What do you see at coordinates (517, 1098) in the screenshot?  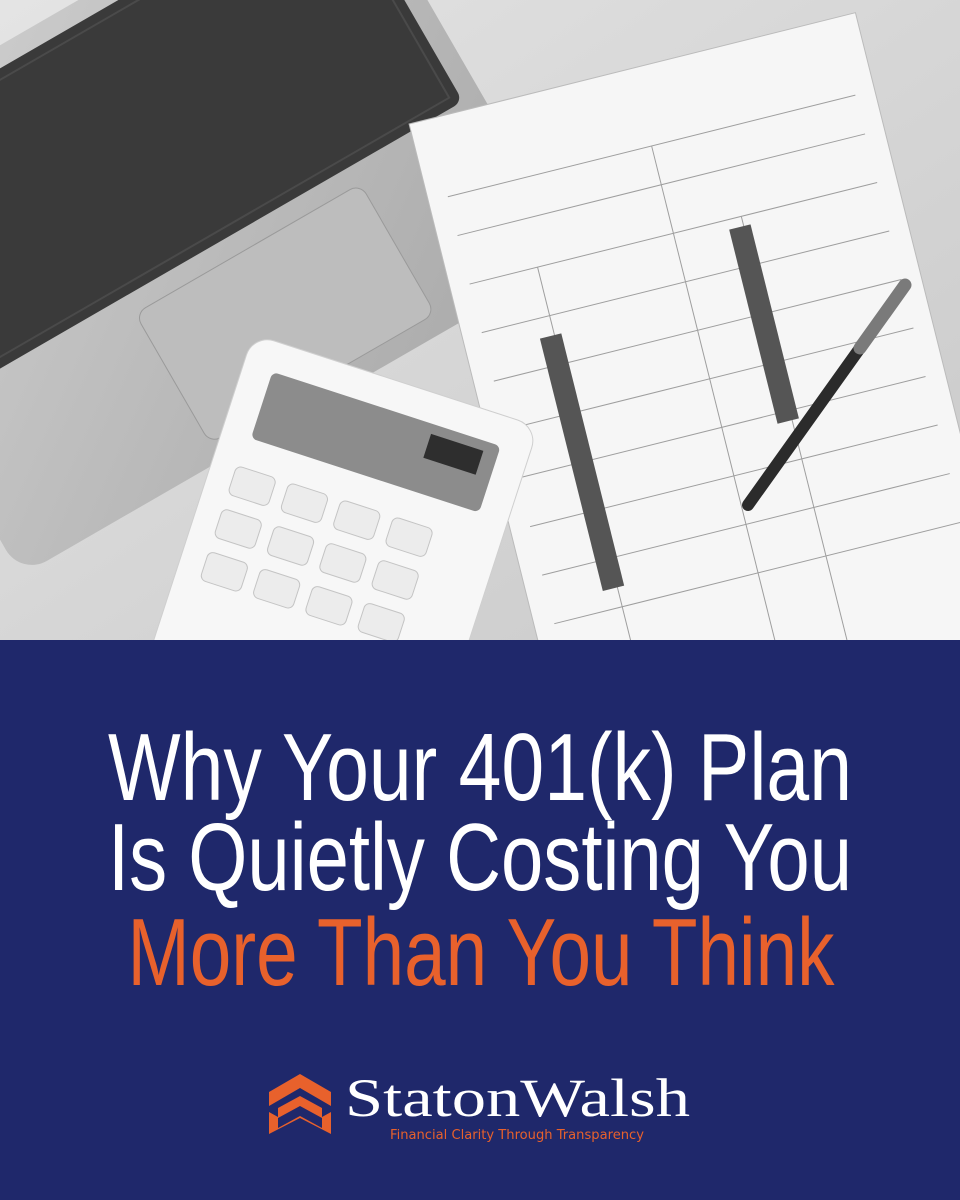 I see `brand-name: StatonWalsh` at bounding box center [517, 1098].